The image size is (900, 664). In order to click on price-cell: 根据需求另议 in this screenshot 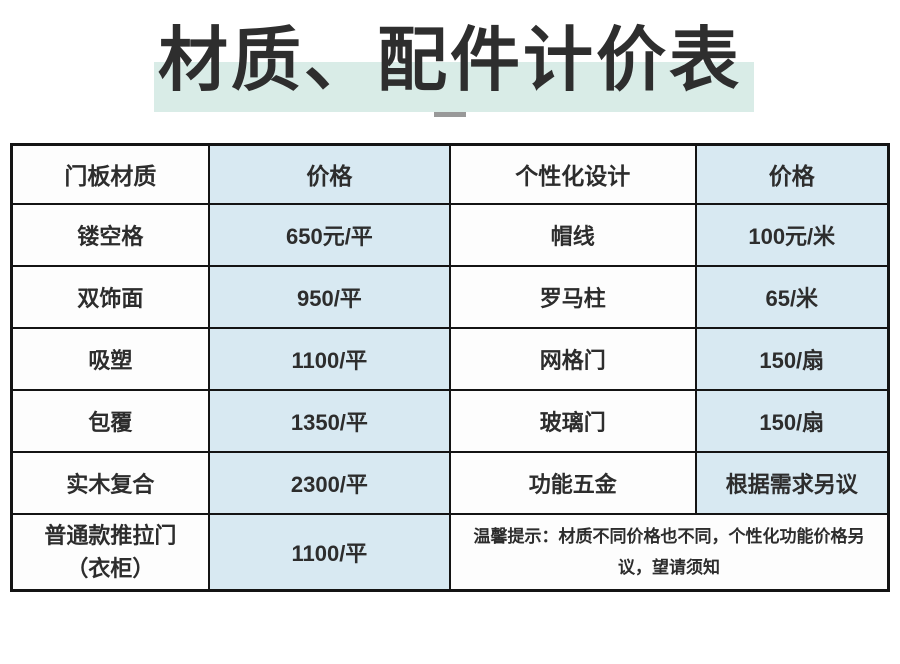, I will do `click(792, 483)`.